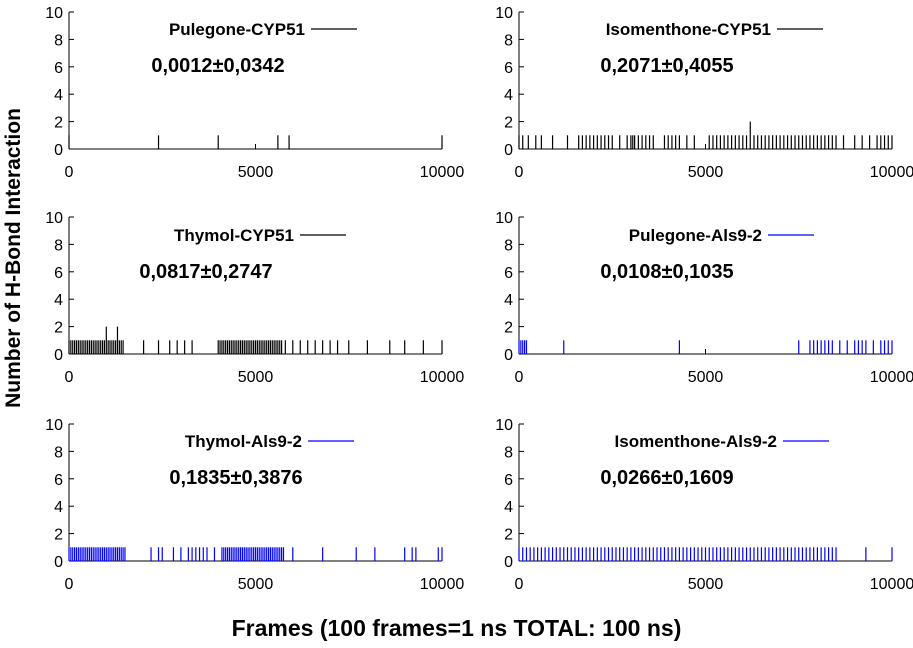 This screenshot has width=913, height=648. What do you see at coordinates (666, 272) in the screenshot?
I see `stat-annotation: 0,0108±0,1035` at bounding box center [666, 272].